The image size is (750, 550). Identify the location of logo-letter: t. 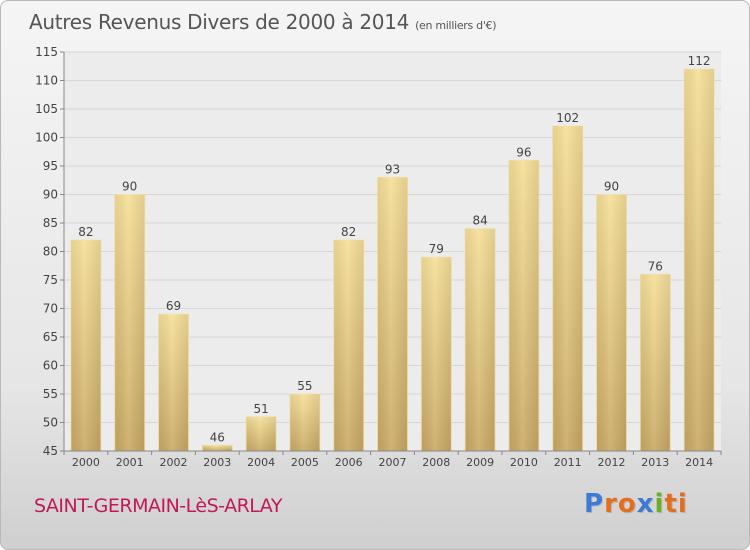
(671, 504).